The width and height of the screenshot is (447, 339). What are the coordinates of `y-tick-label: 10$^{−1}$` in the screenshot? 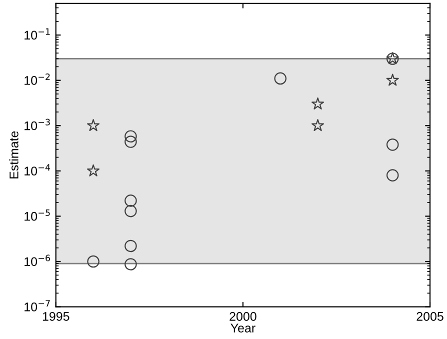 It's located at (37, 34).